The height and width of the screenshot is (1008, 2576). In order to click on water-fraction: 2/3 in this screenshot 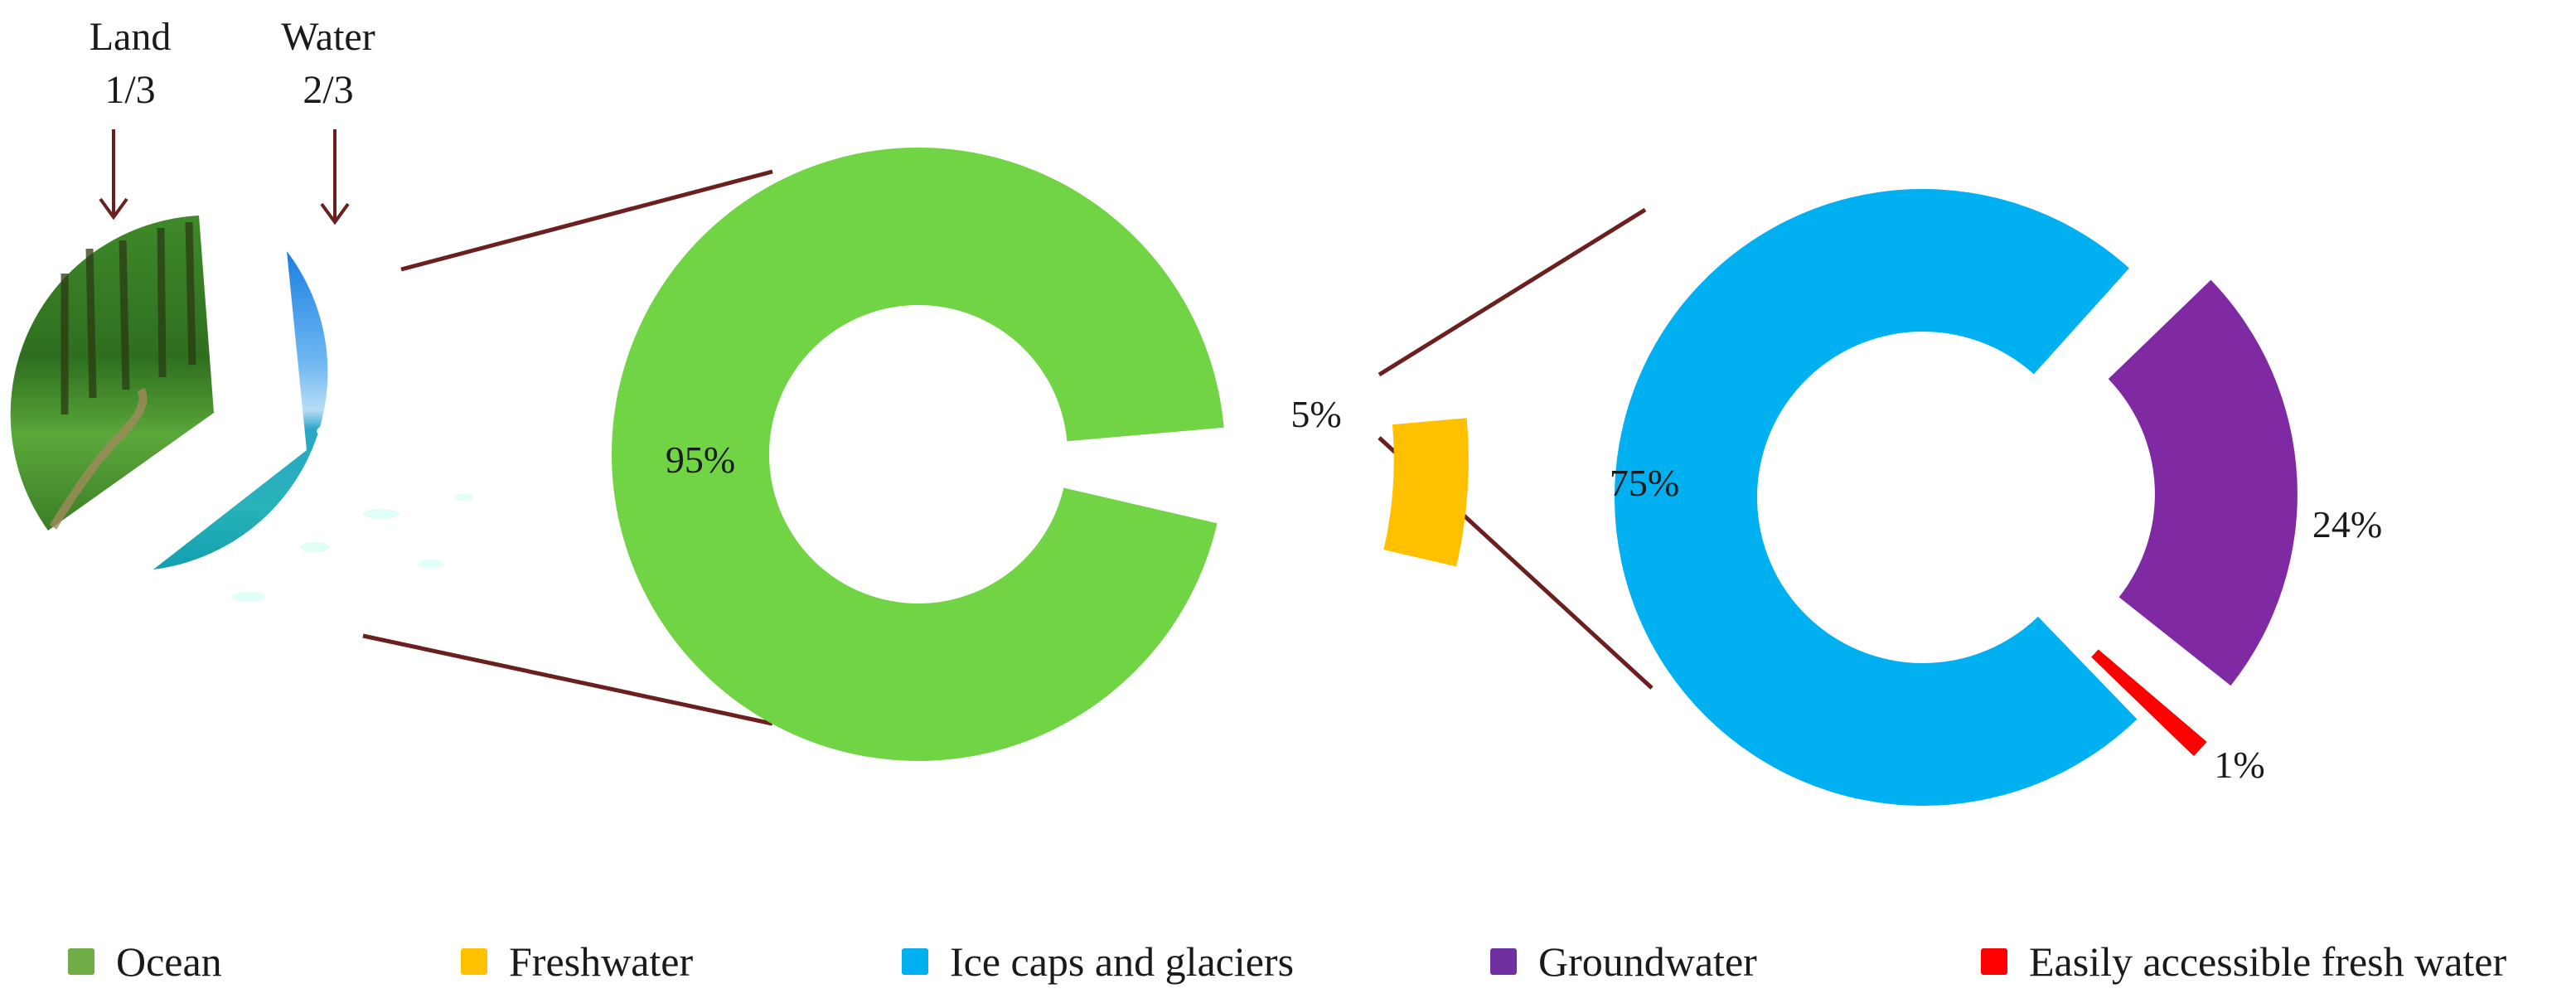, I will do `click(328, 90)`.